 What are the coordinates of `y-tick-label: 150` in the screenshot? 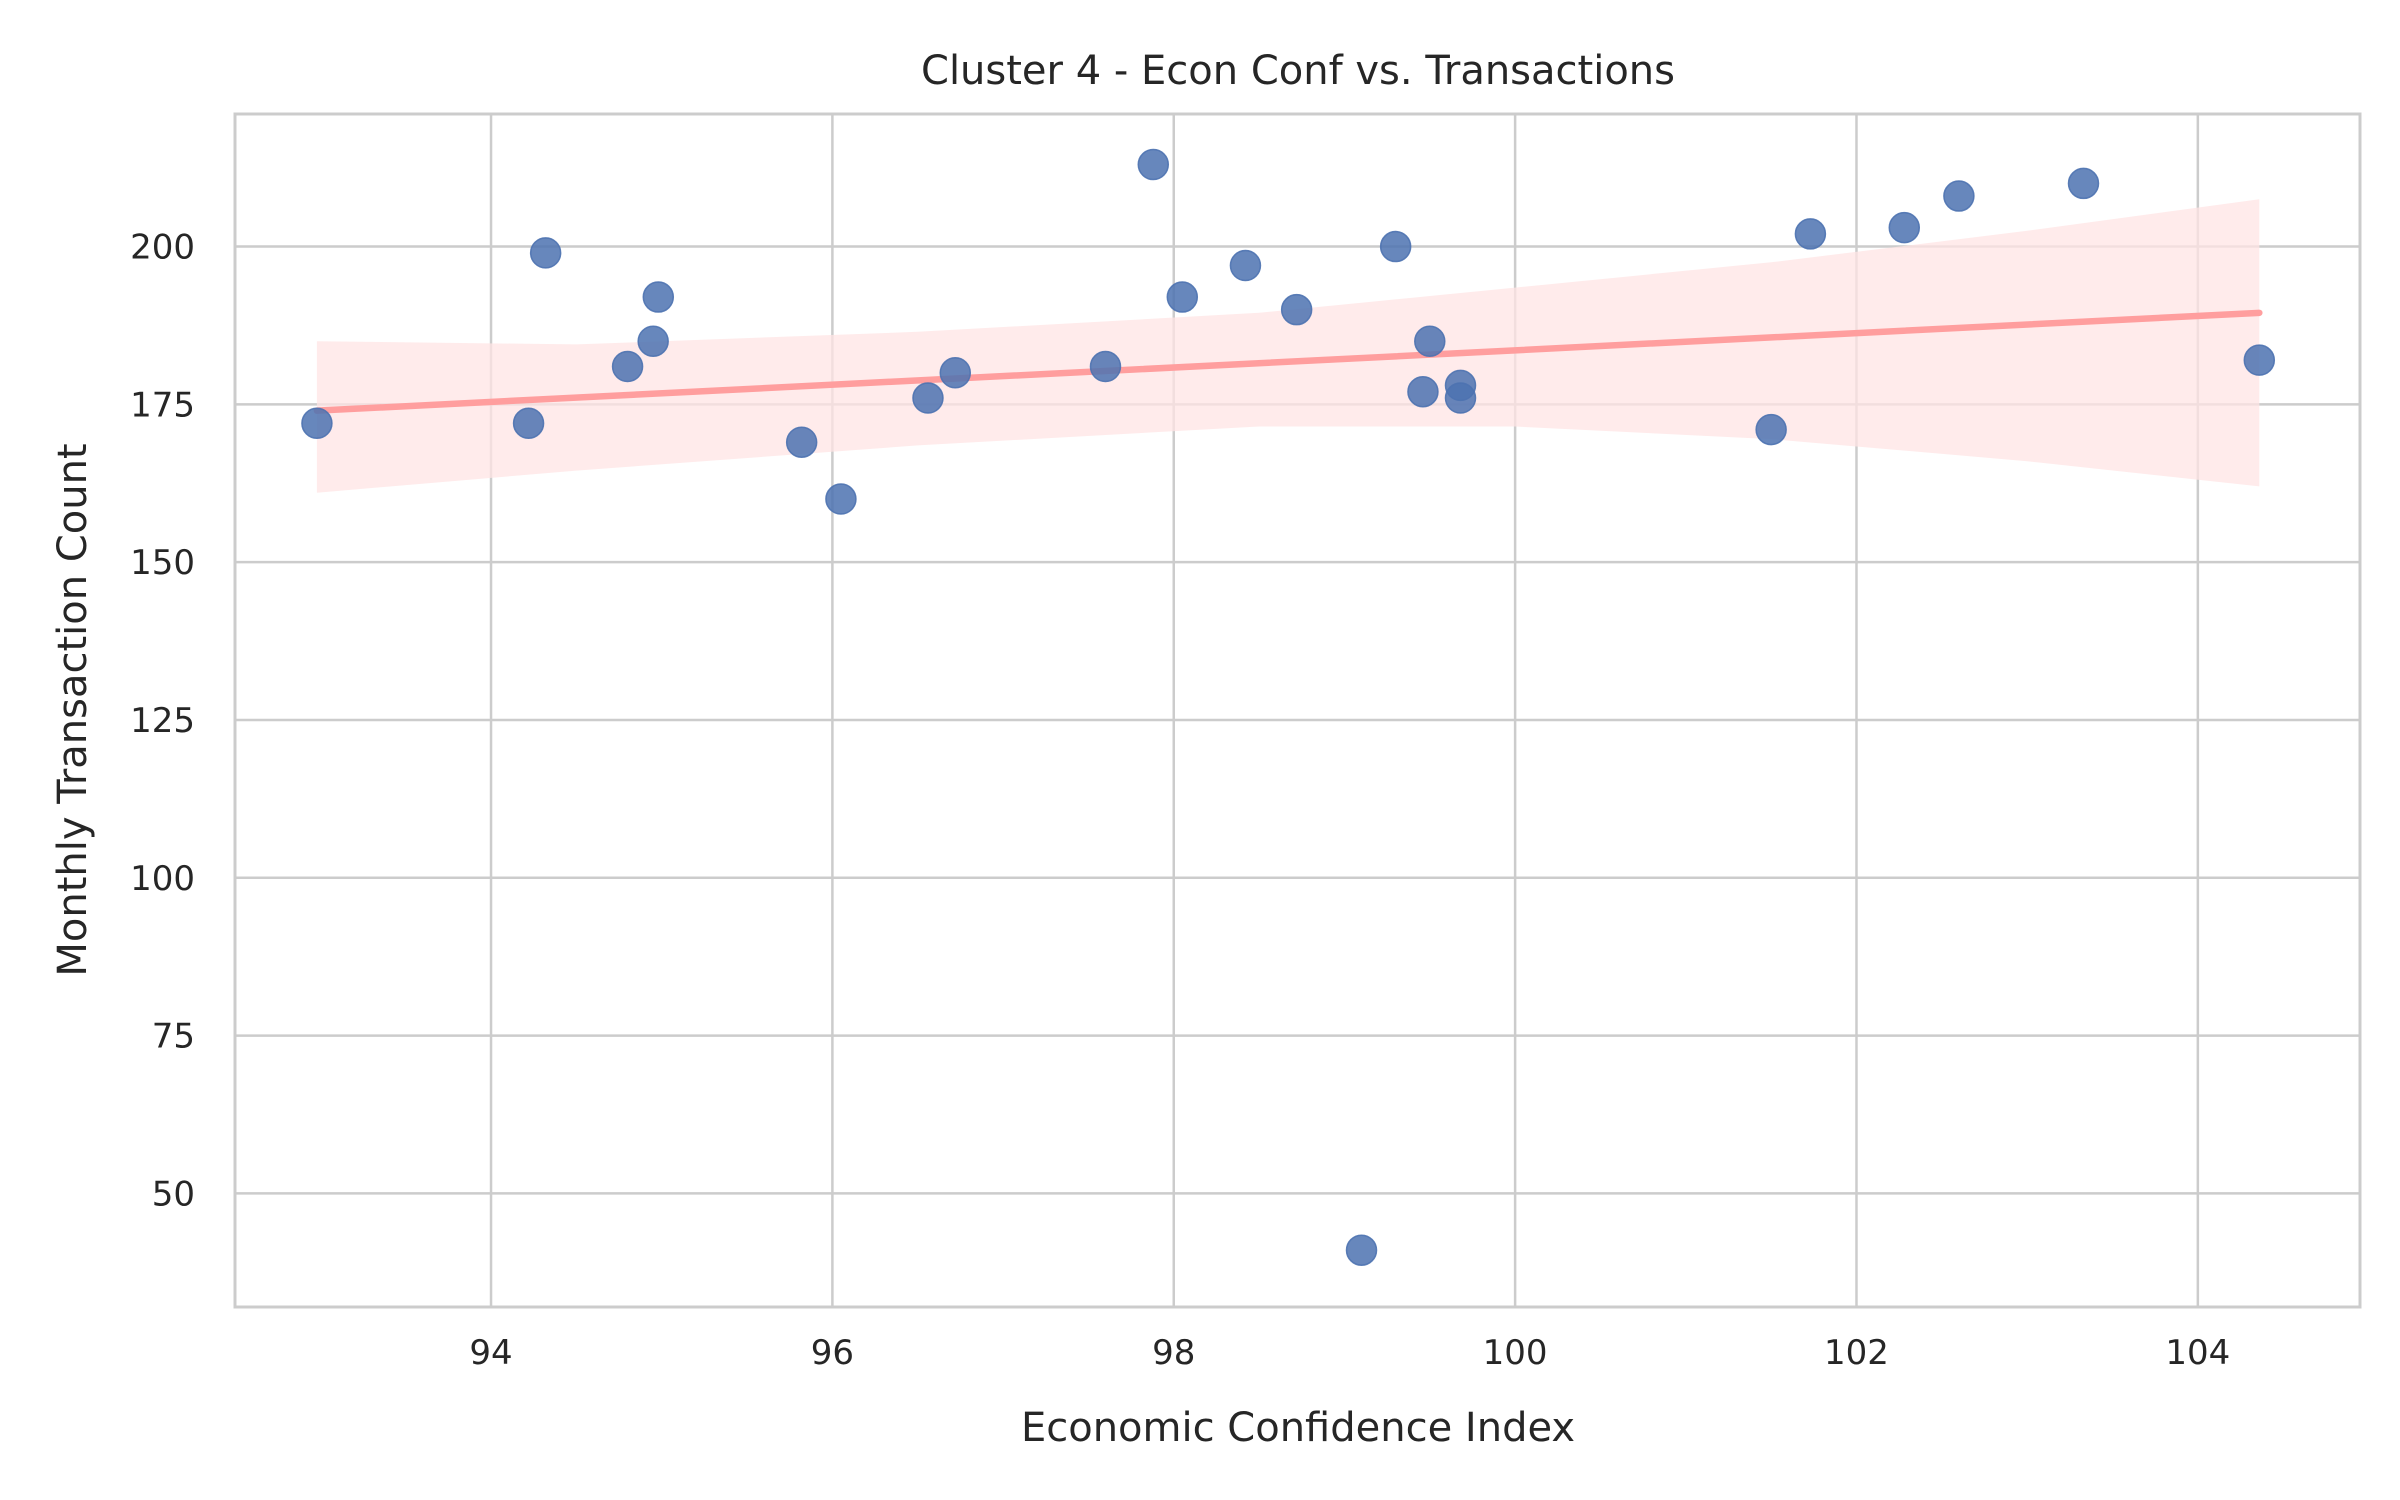 It's located at (162, 563).